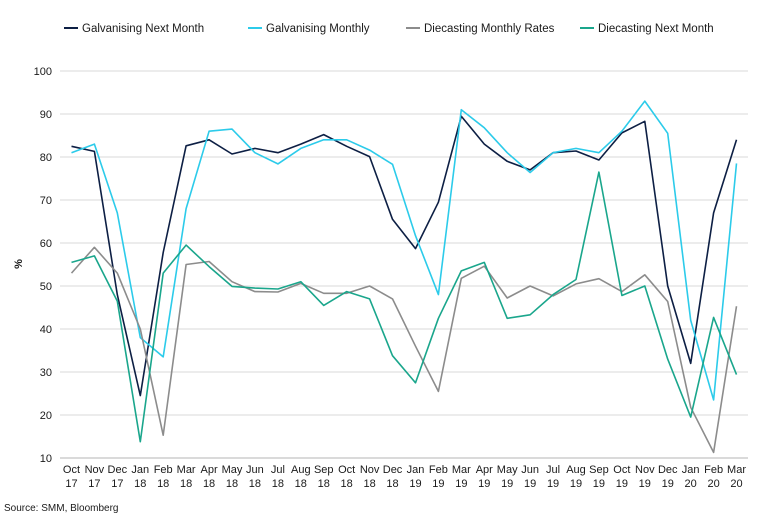 The width and height of the screenshot is (770, 518). I want to click on source-note: Source: SMM, Bloomberg, so click(61, 508).